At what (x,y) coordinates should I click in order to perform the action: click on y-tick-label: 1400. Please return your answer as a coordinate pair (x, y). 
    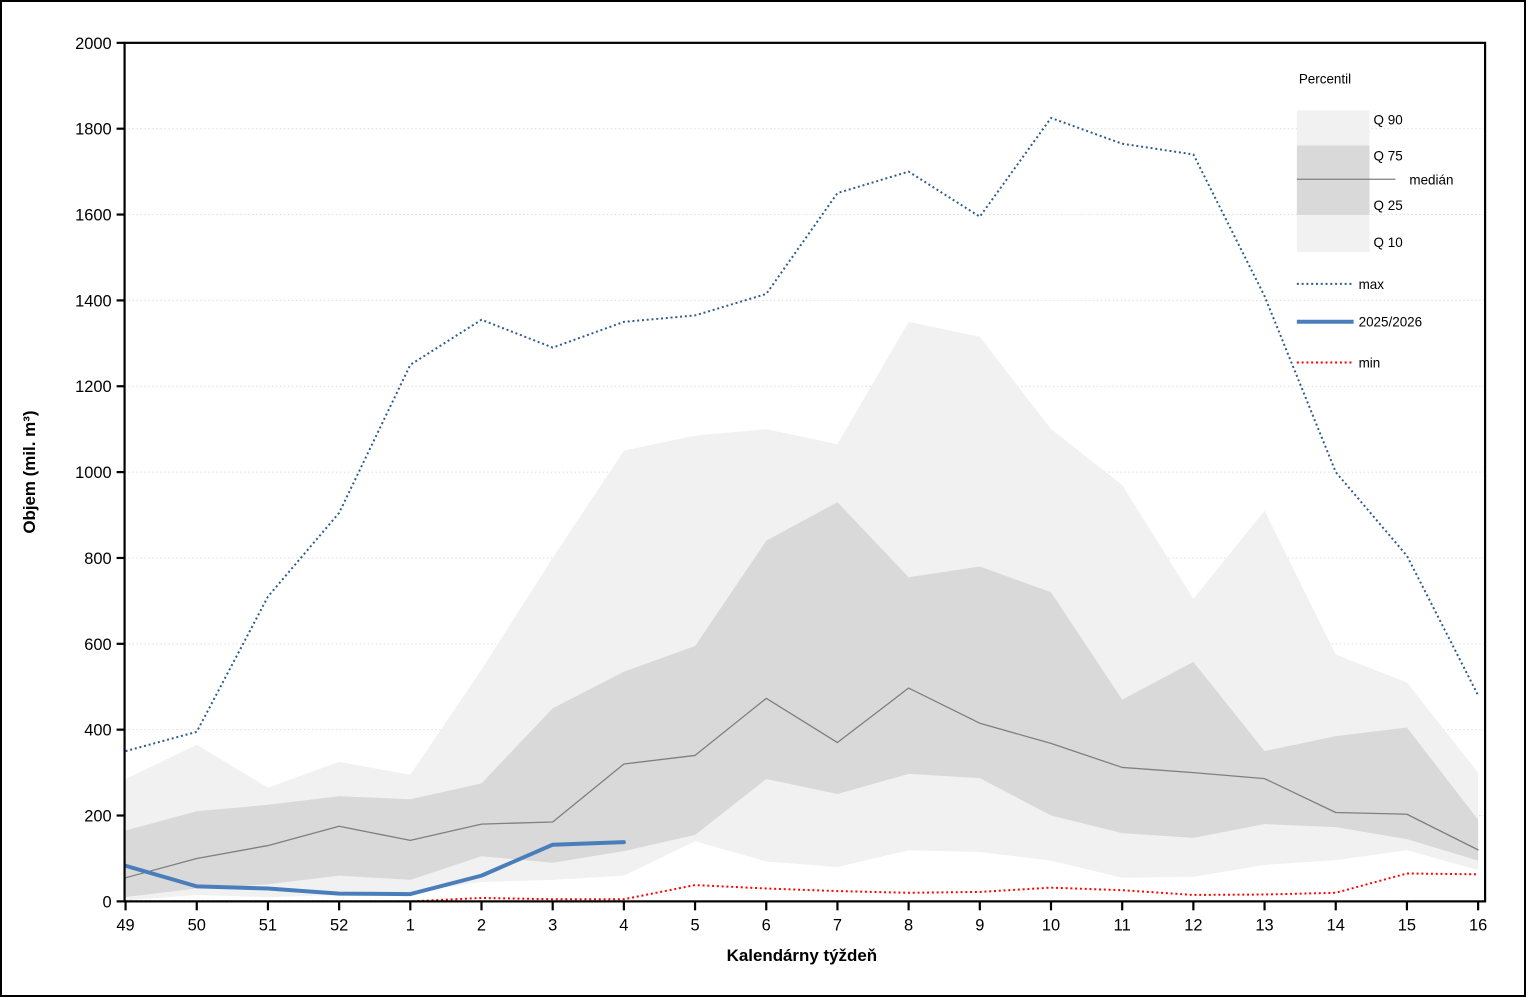
    Looking at the image, I should click on (93, 301).